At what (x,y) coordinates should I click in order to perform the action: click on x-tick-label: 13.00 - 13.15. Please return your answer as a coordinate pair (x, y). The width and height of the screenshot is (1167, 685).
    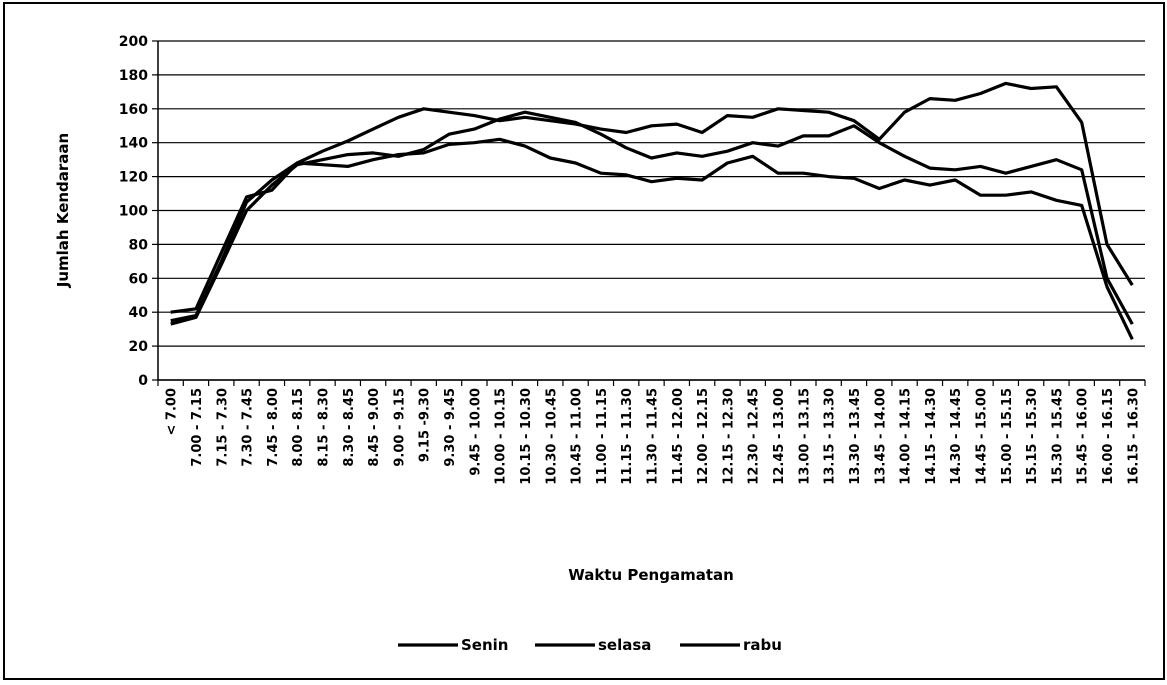
    Looking at the image, I should click on (804, 436).